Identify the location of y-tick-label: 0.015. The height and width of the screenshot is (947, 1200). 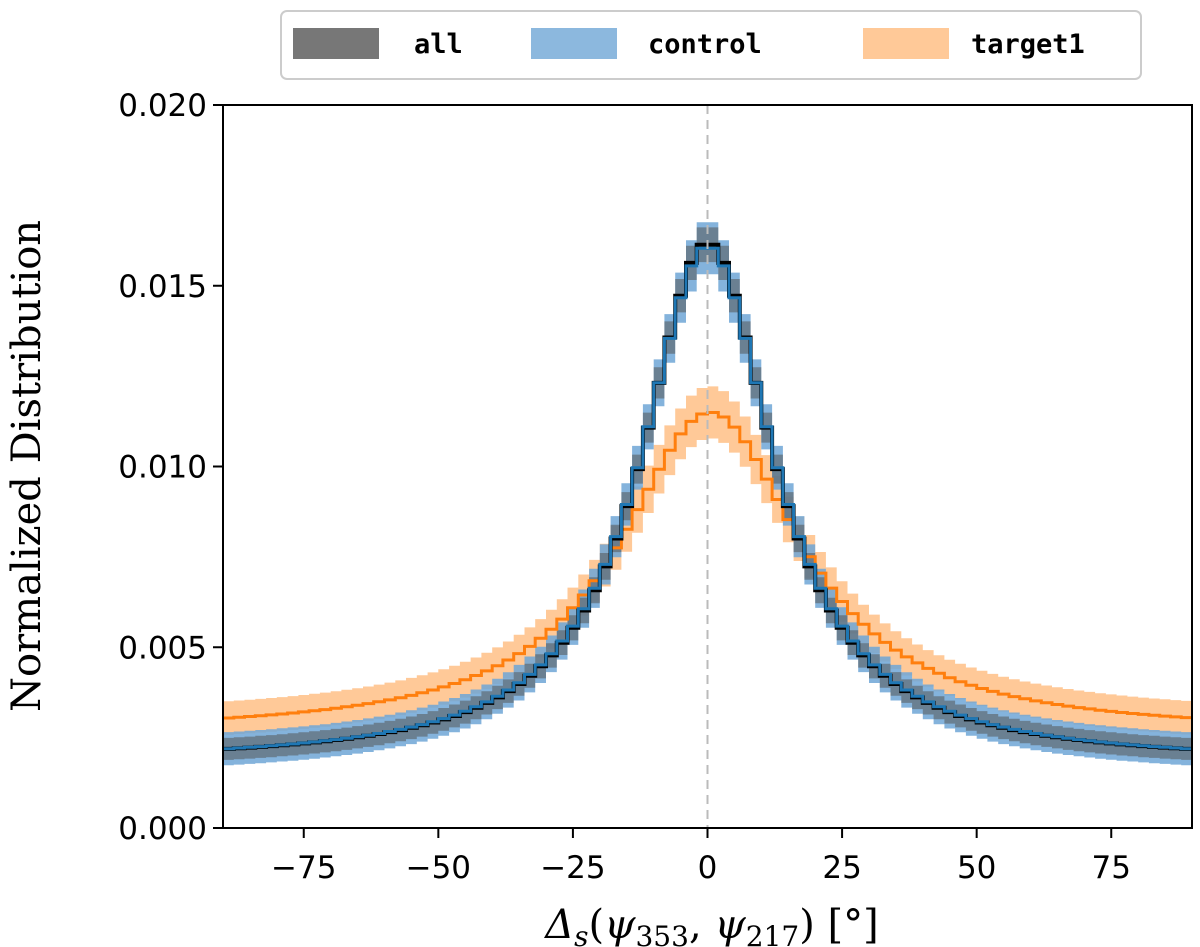
(162, 287).